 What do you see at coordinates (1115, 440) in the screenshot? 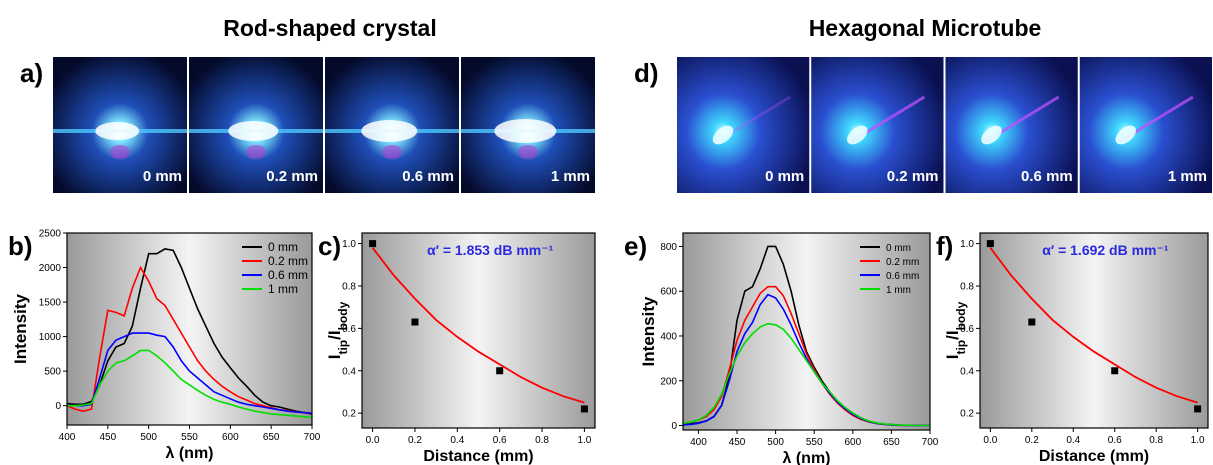
I see `x-tick-label: 0.6` at bounding box center [1115, 440].